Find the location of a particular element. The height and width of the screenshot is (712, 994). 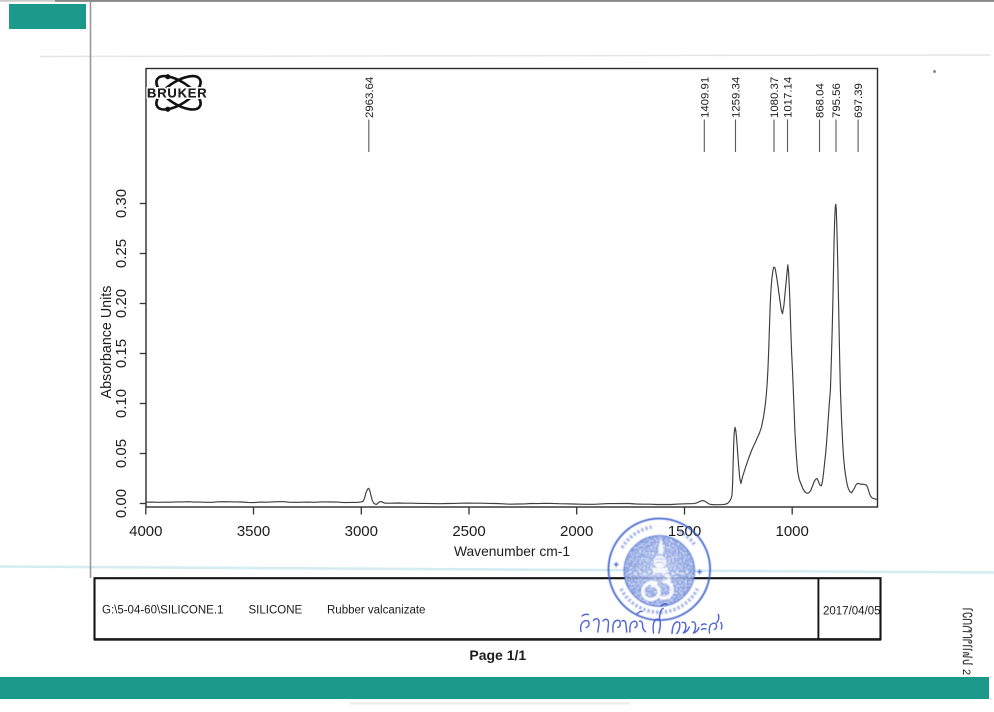

svg-text: 2017/04/05 is located at coordinates (852, 612).